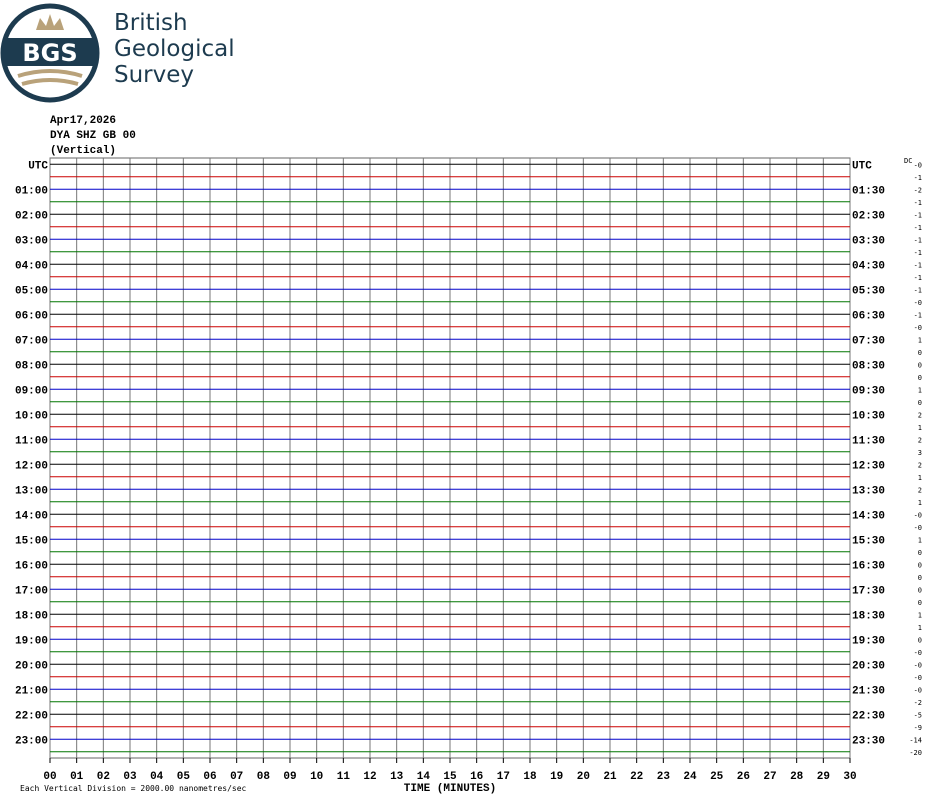  Describe the element at coordinates (31, 366) in the screenshot. I see `time-label: 08:00` at that location.